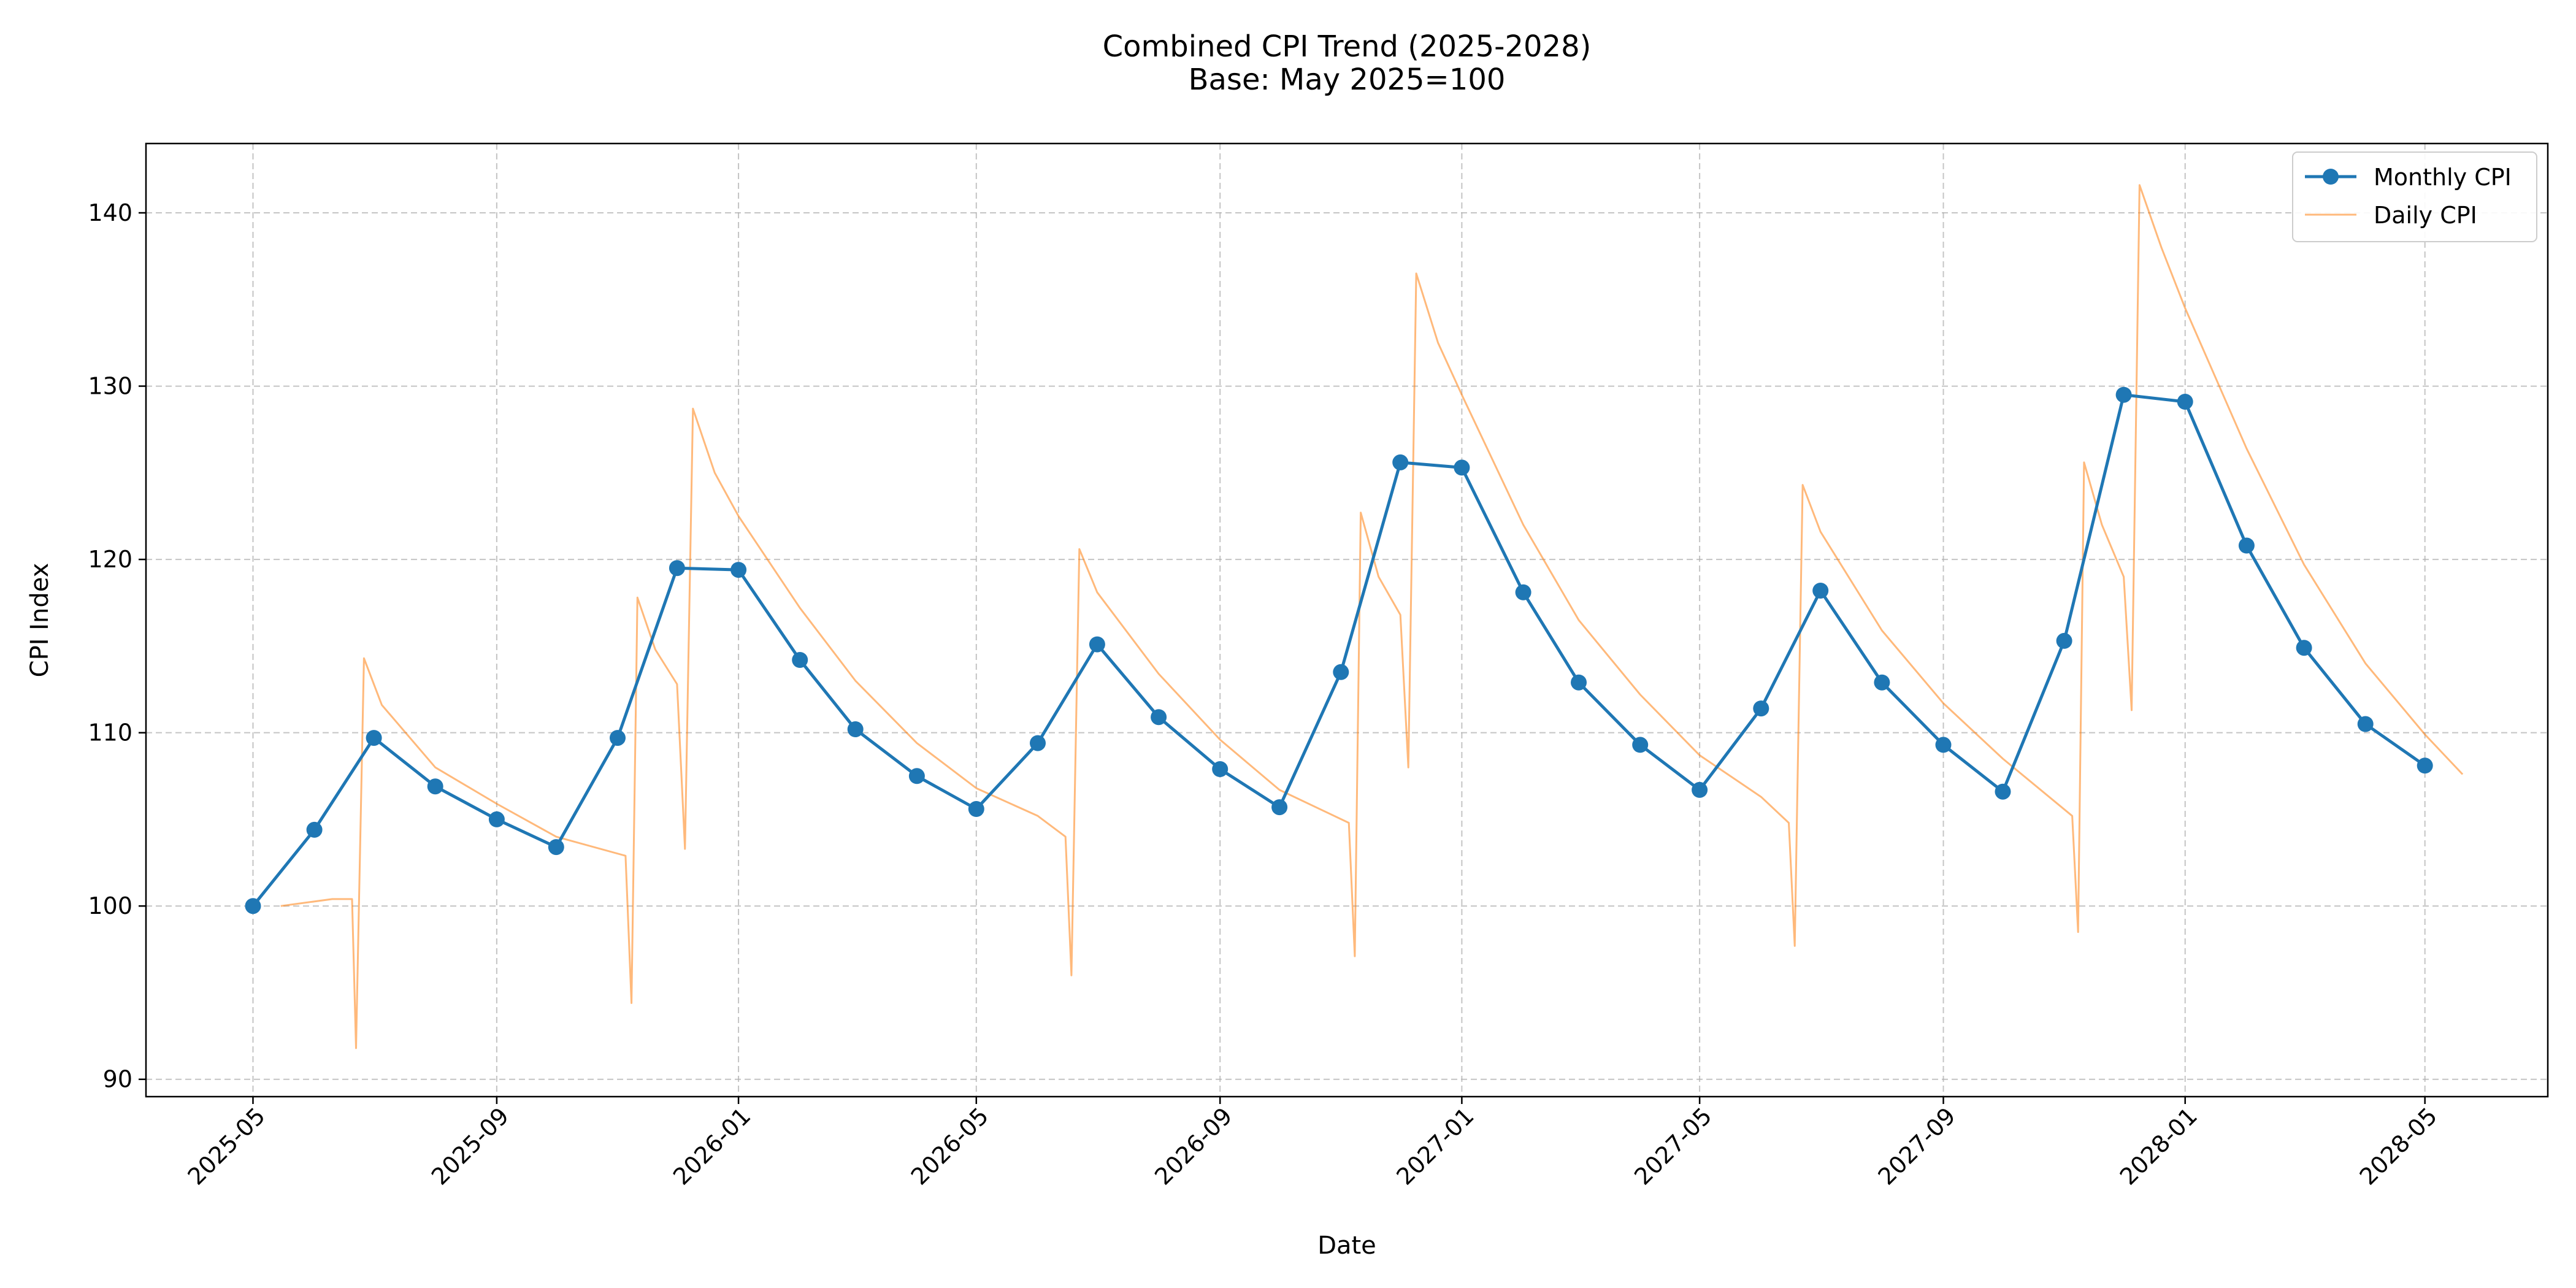  I want to click on y-tick-label: 100, so click(110, 905).